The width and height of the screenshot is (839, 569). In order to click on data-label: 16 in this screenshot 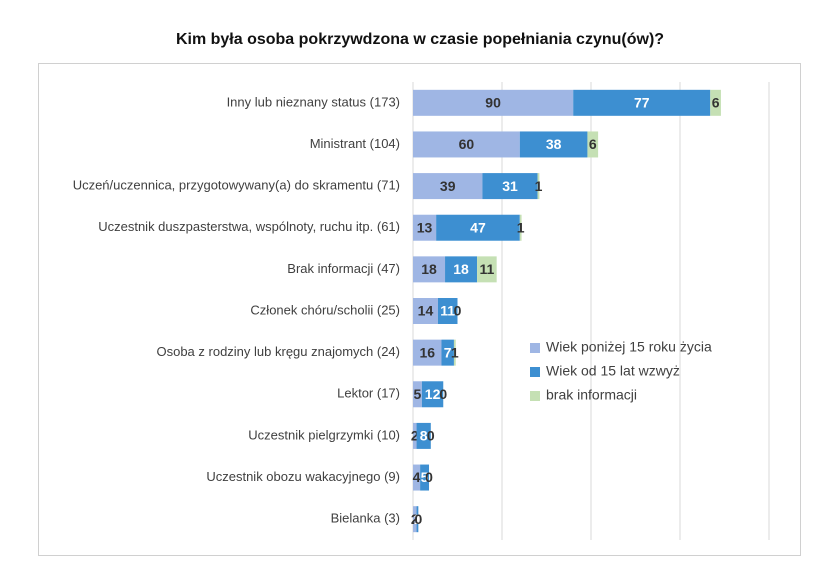, I will do `click(427, 352)`.